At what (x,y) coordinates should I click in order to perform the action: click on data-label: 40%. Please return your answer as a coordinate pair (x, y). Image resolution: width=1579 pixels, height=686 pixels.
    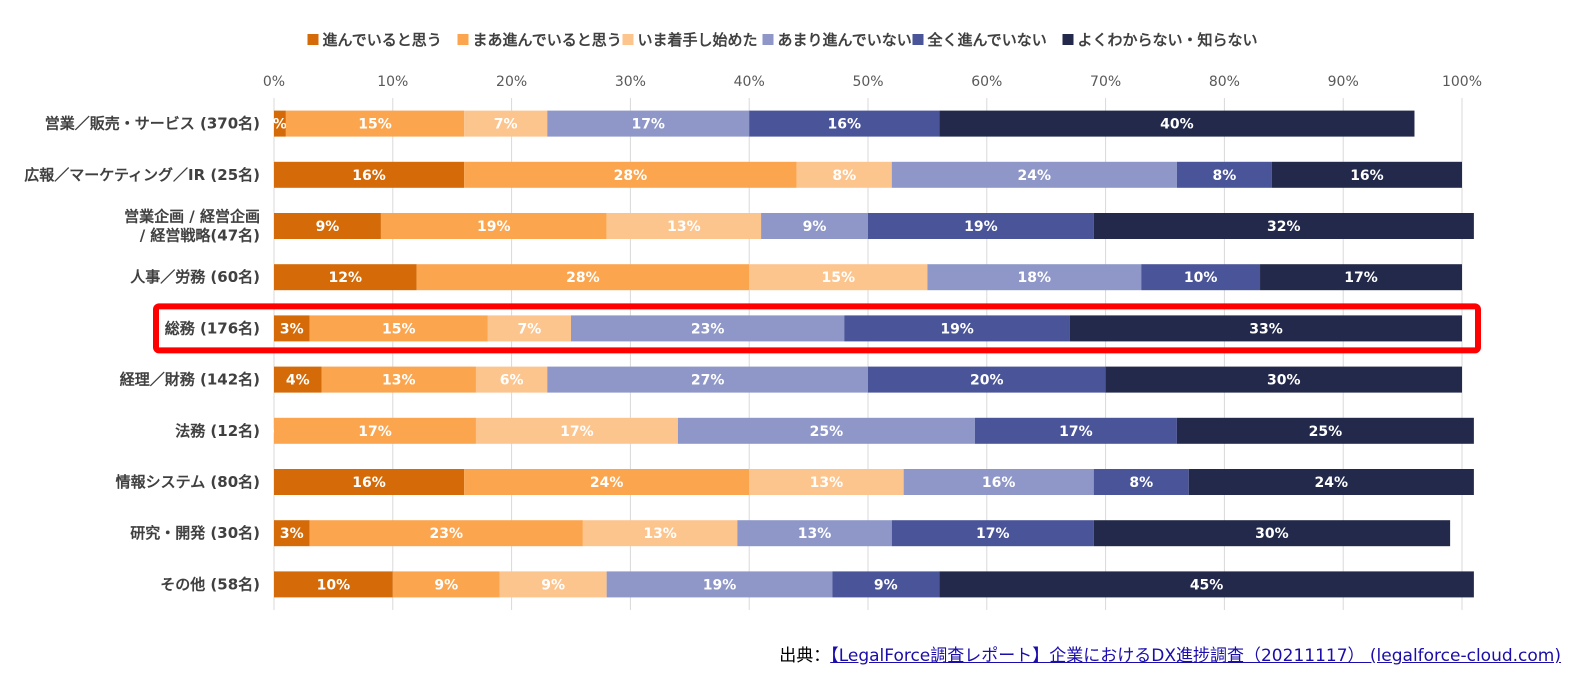
    Looking at the image, I should click on (1177, 125).